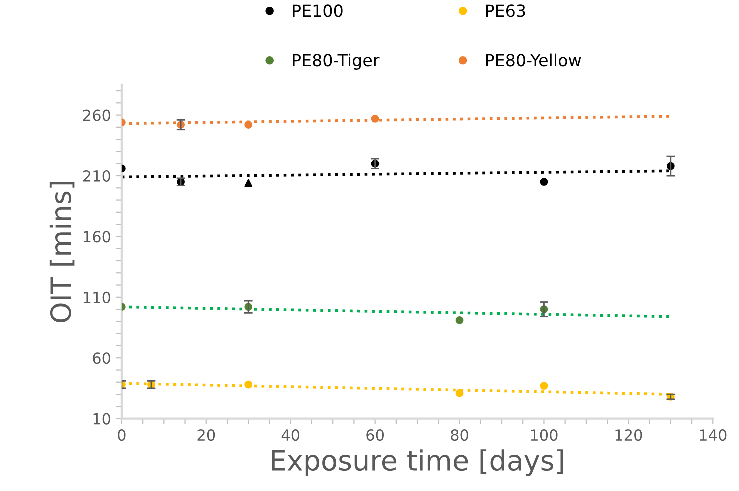 The image size is (739, 491). What do you see at coordinates (506, 11) in the screenshot?
I see `legend-label: PE63` at bounding box center [506, 11].